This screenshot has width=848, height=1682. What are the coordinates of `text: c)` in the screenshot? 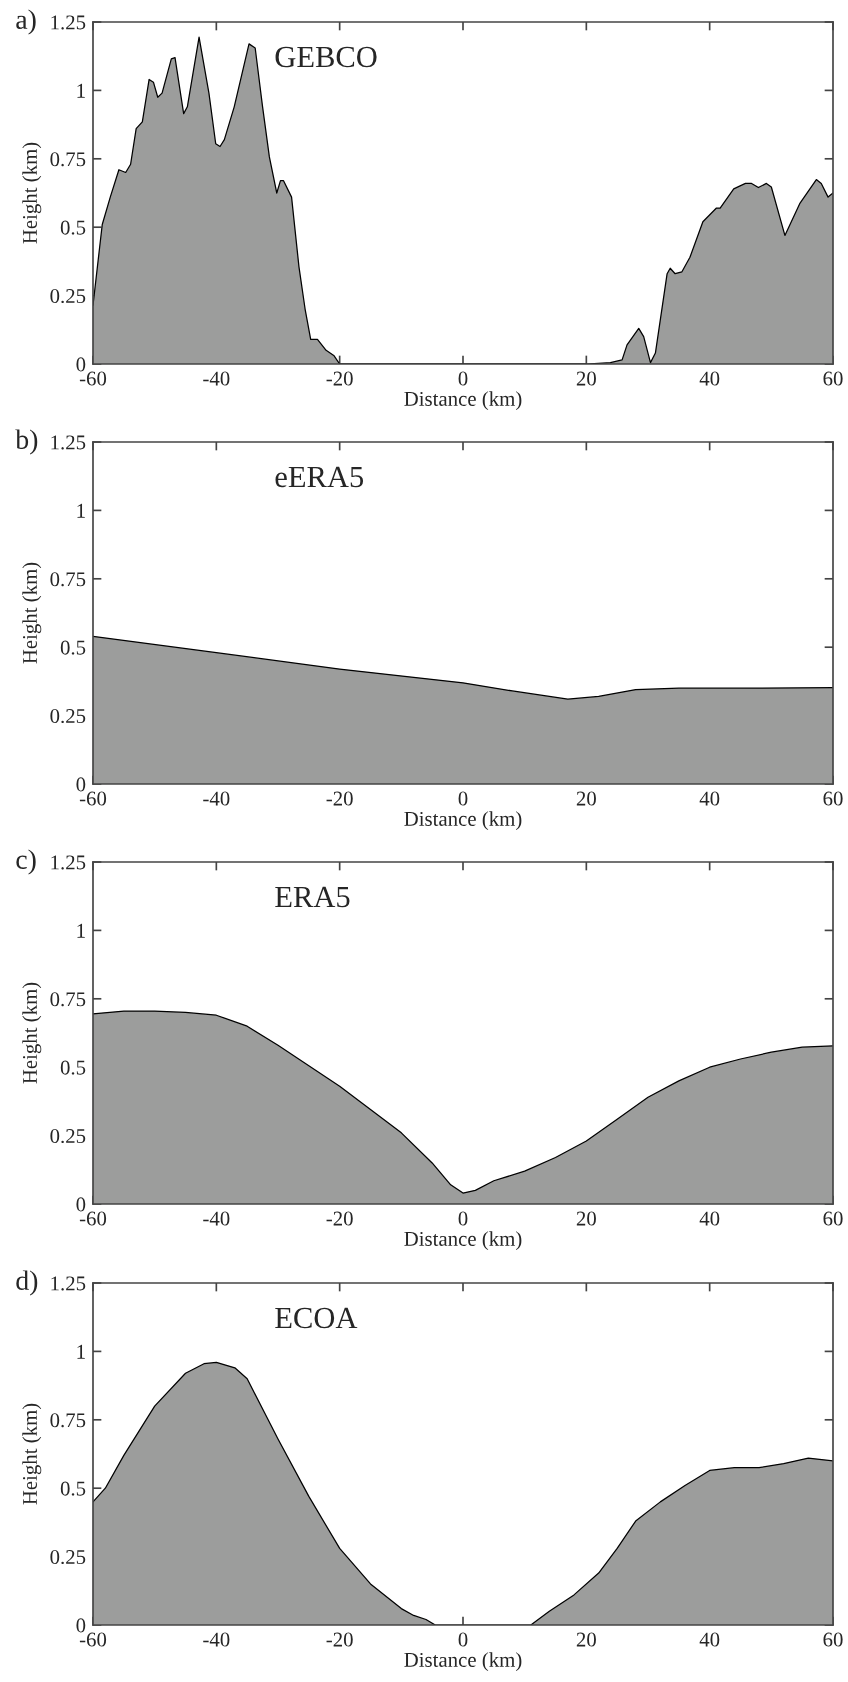 It's located at (26, 862).